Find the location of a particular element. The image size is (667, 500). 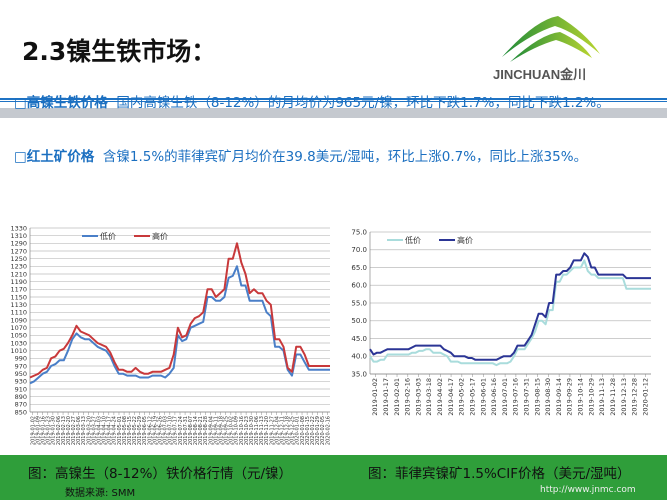

paragraph-label: □红土矿价格 is located at coordinates (54, 157).